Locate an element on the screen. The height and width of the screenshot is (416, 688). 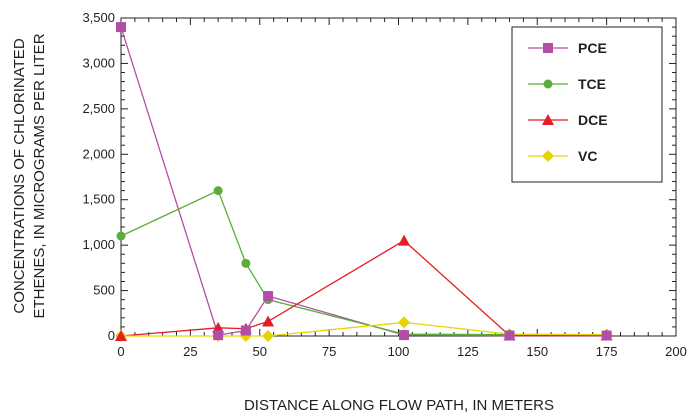
legend-label: PCE is located at coordinates (592, 48).